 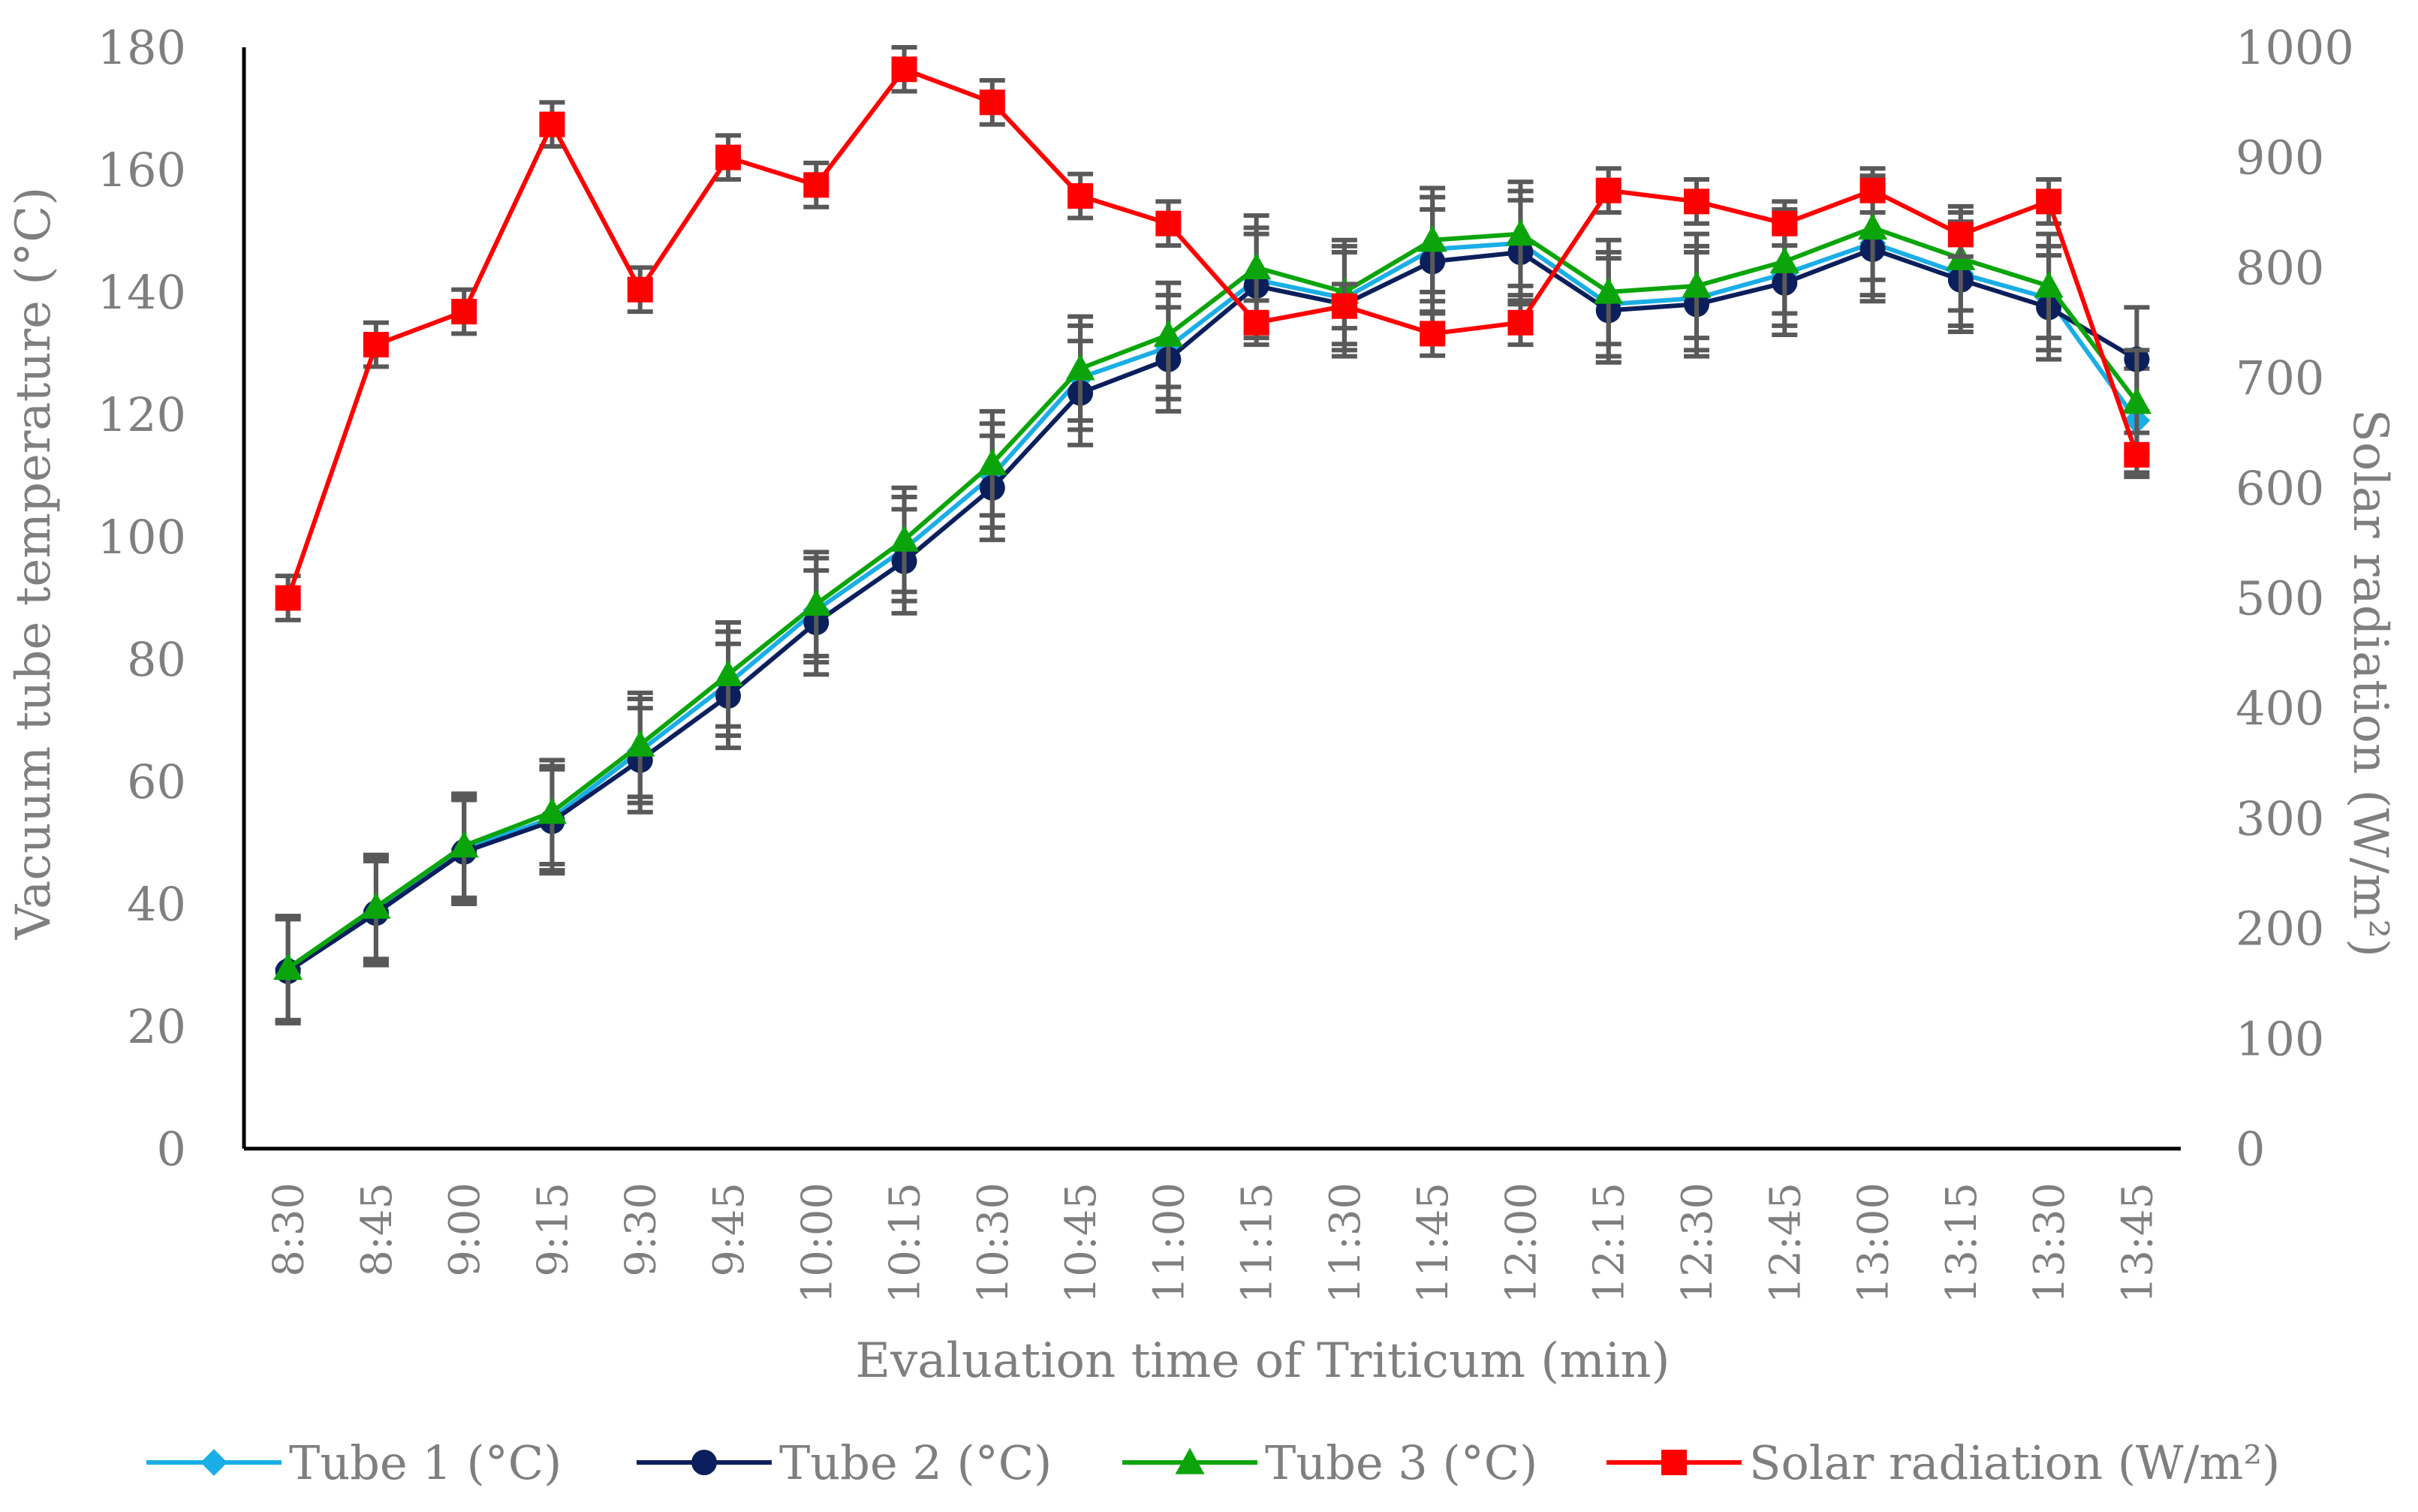 I want to click on x-tick-label: 11:00, so click(x=1170, y=1242).